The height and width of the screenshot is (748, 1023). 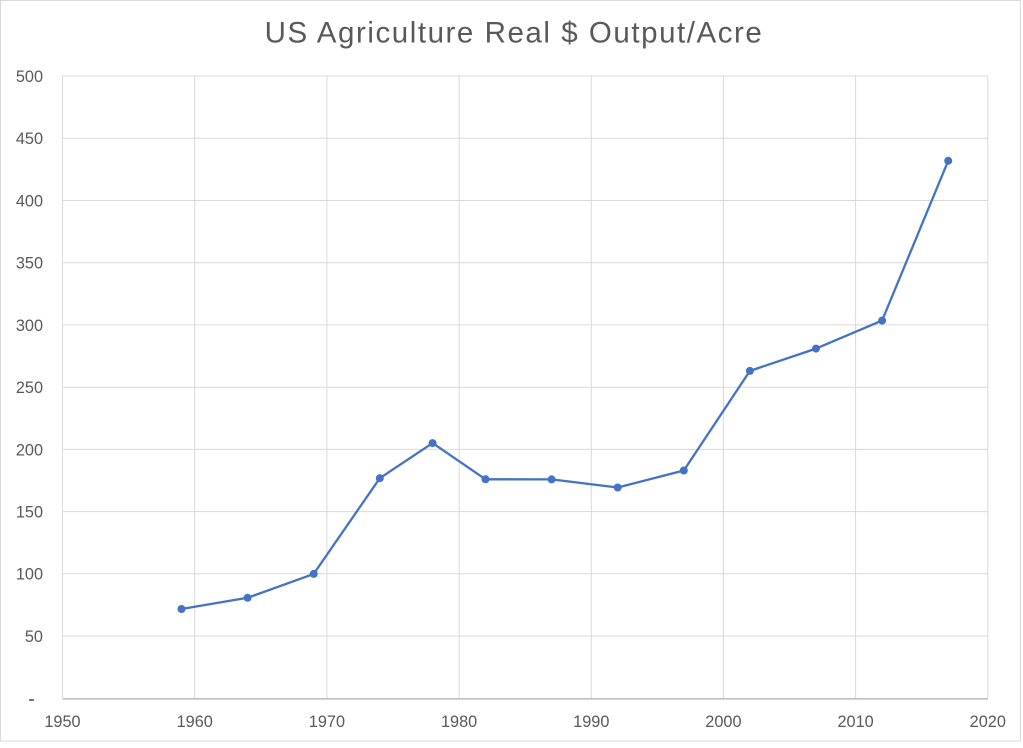 What do you see at coordinates (29, 77) in the screenshot?
I see `svg-text: 500` at bounding box center [29, 77].